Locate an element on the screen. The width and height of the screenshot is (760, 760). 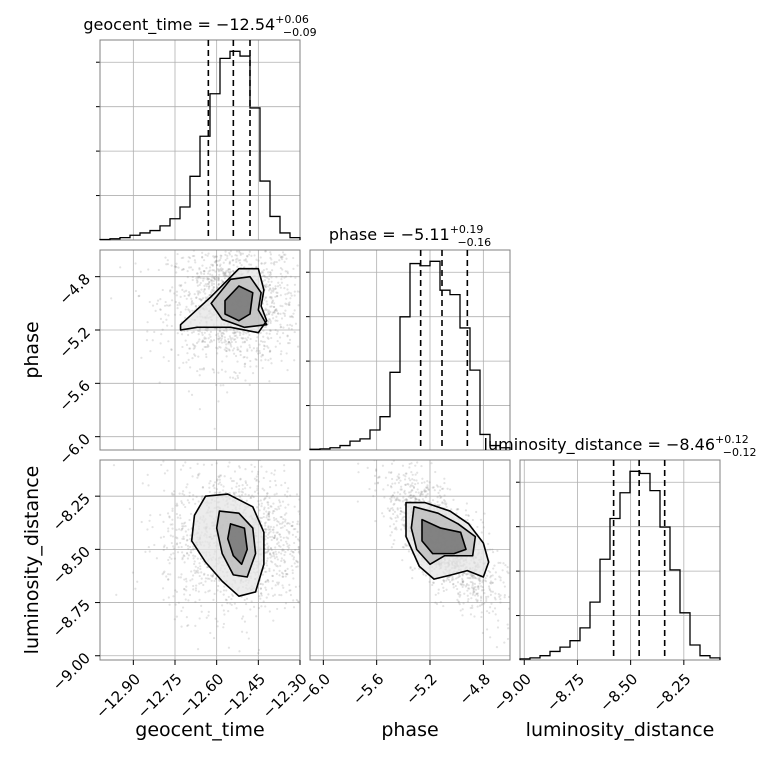
histogram-step-phase is located at coordinates (410, 355).